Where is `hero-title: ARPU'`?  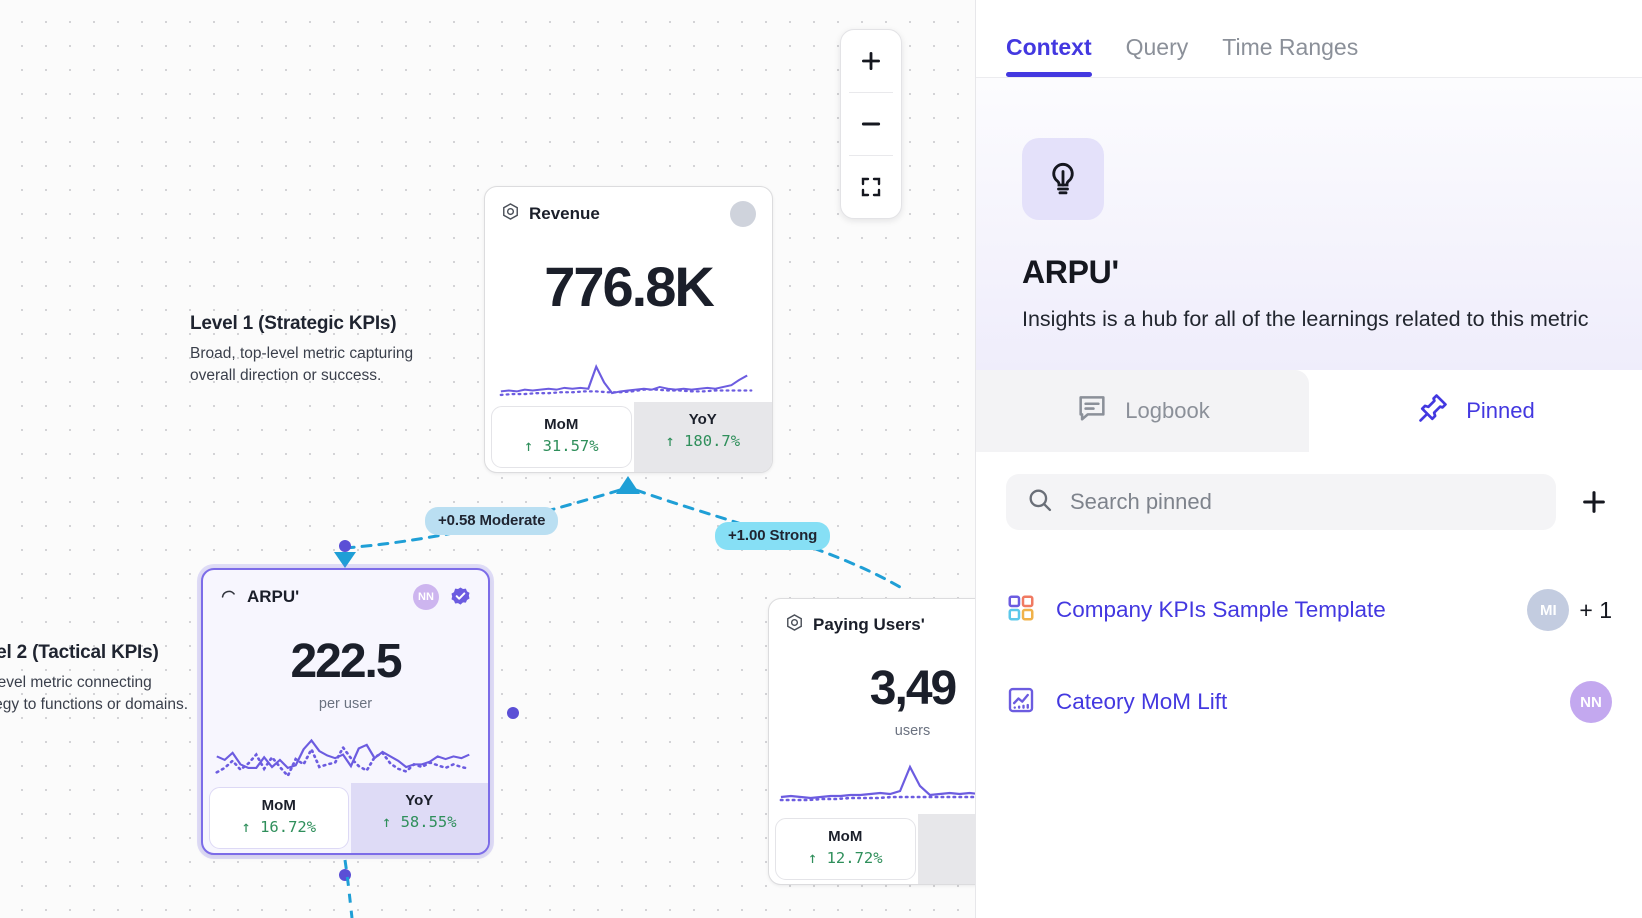
hero-title: ARPU' is located at coordinates (1070, 272).